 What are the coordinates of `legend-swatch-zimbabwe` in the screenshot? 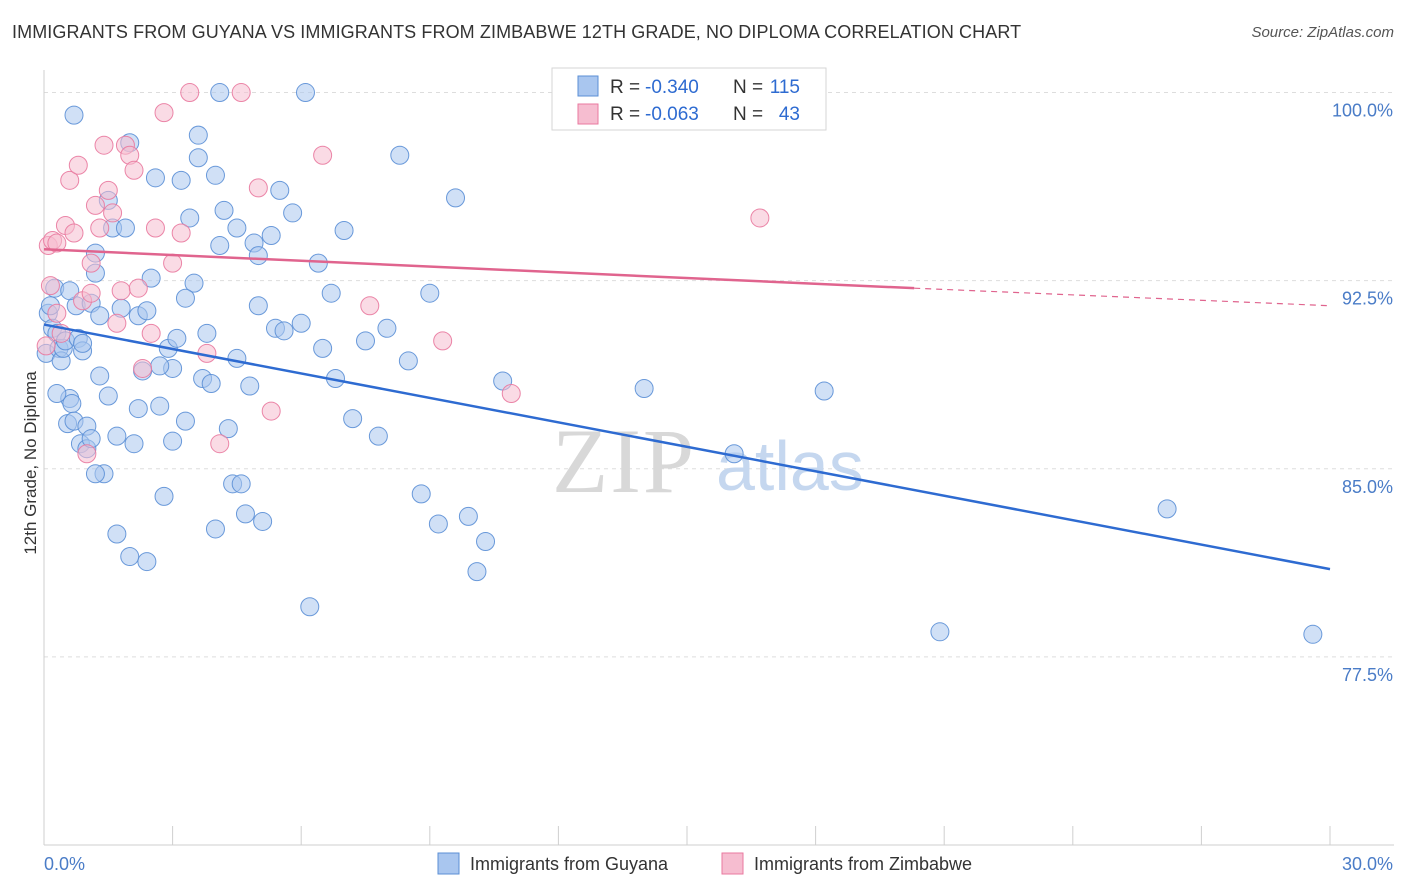 It's located at (588, 114).